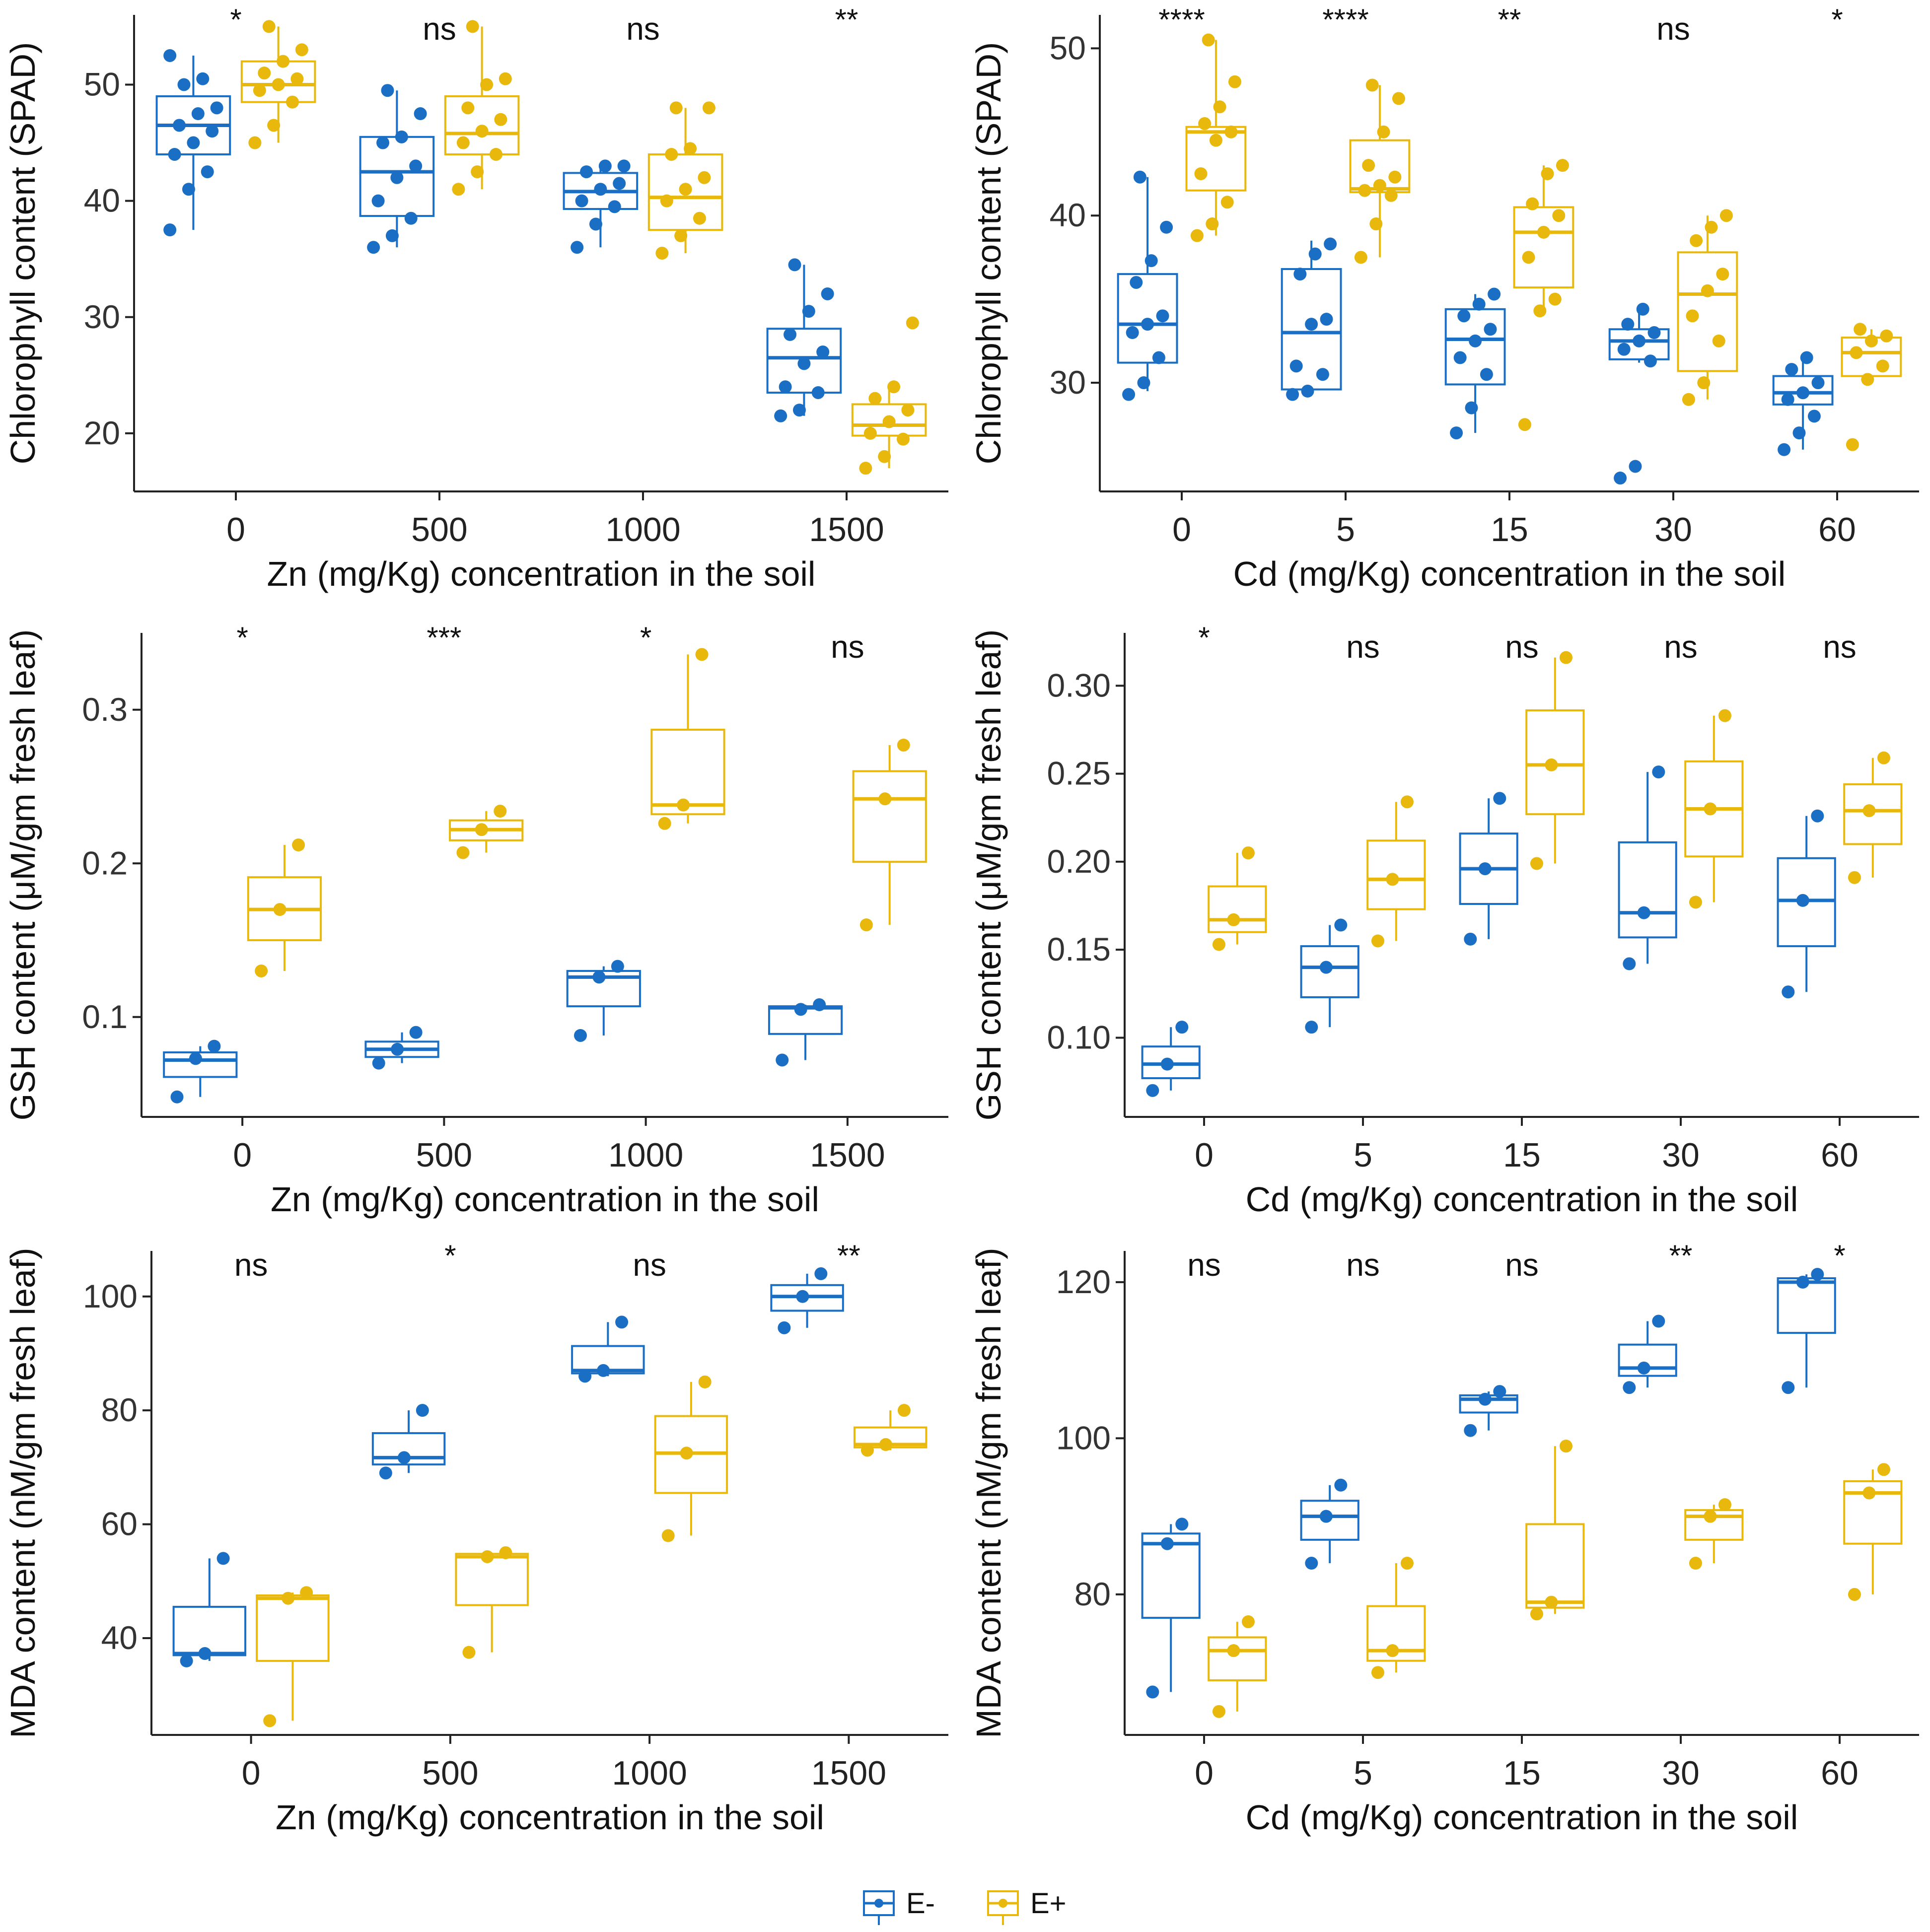  I want to click on y-tick-label: 0.15, so click(1079, 949).